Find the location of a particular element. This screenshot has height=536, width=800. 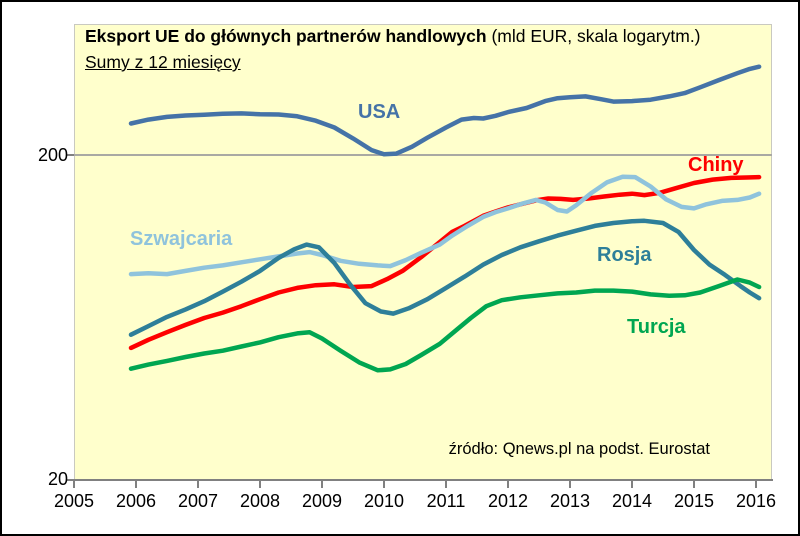

y-axis-label-200: 200 is located at coordinates (52, 155).